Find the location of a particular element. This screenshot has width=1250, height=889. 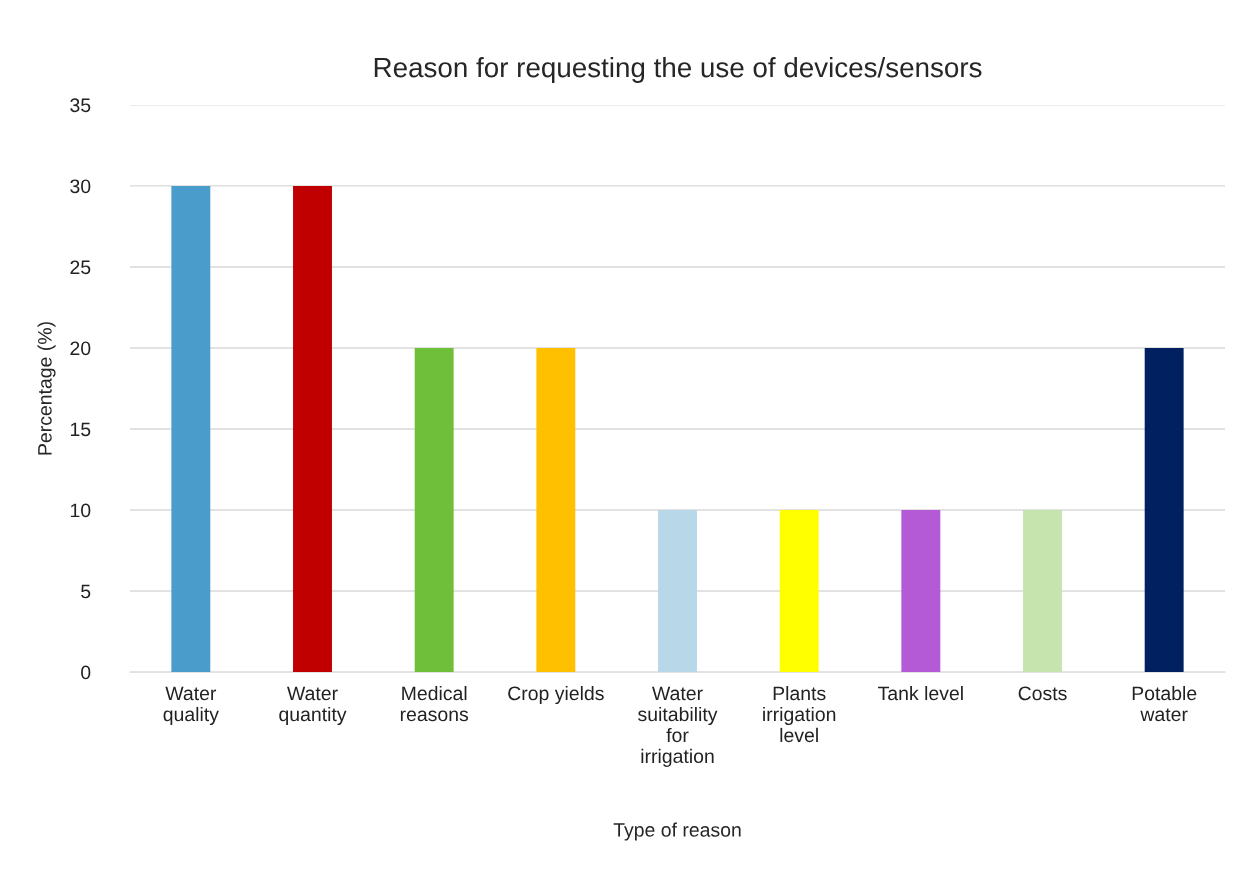

x-tick-label: Medical reasons is located at coordinates (434, 703).